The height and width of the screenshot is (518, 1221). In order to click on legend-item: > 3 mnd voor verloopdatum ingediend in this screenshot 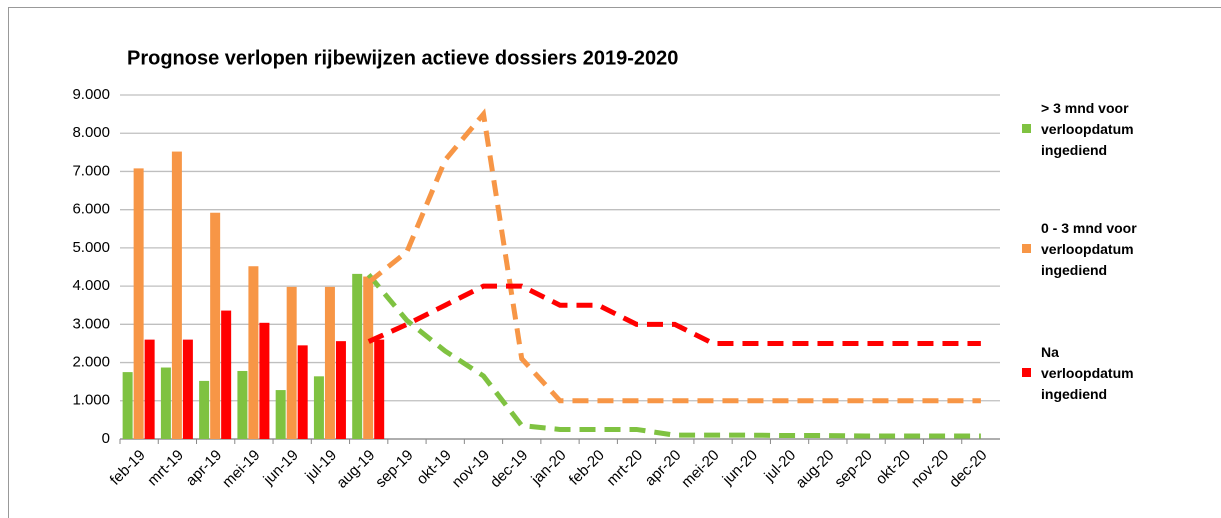, I will do `click(1092, 129)`.